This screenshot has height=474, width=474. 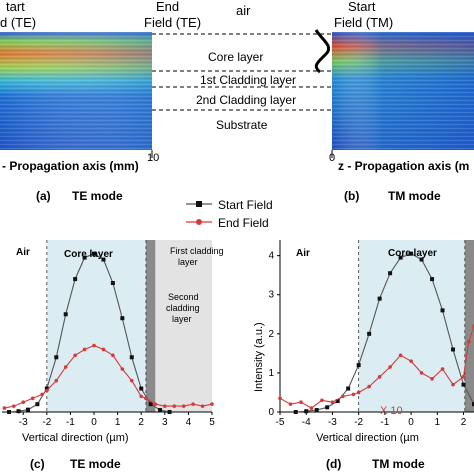 What do you see at coordinates (199, 204) in the screenshot?
I see `legend-start-marker` at bounding box center [199, 204].